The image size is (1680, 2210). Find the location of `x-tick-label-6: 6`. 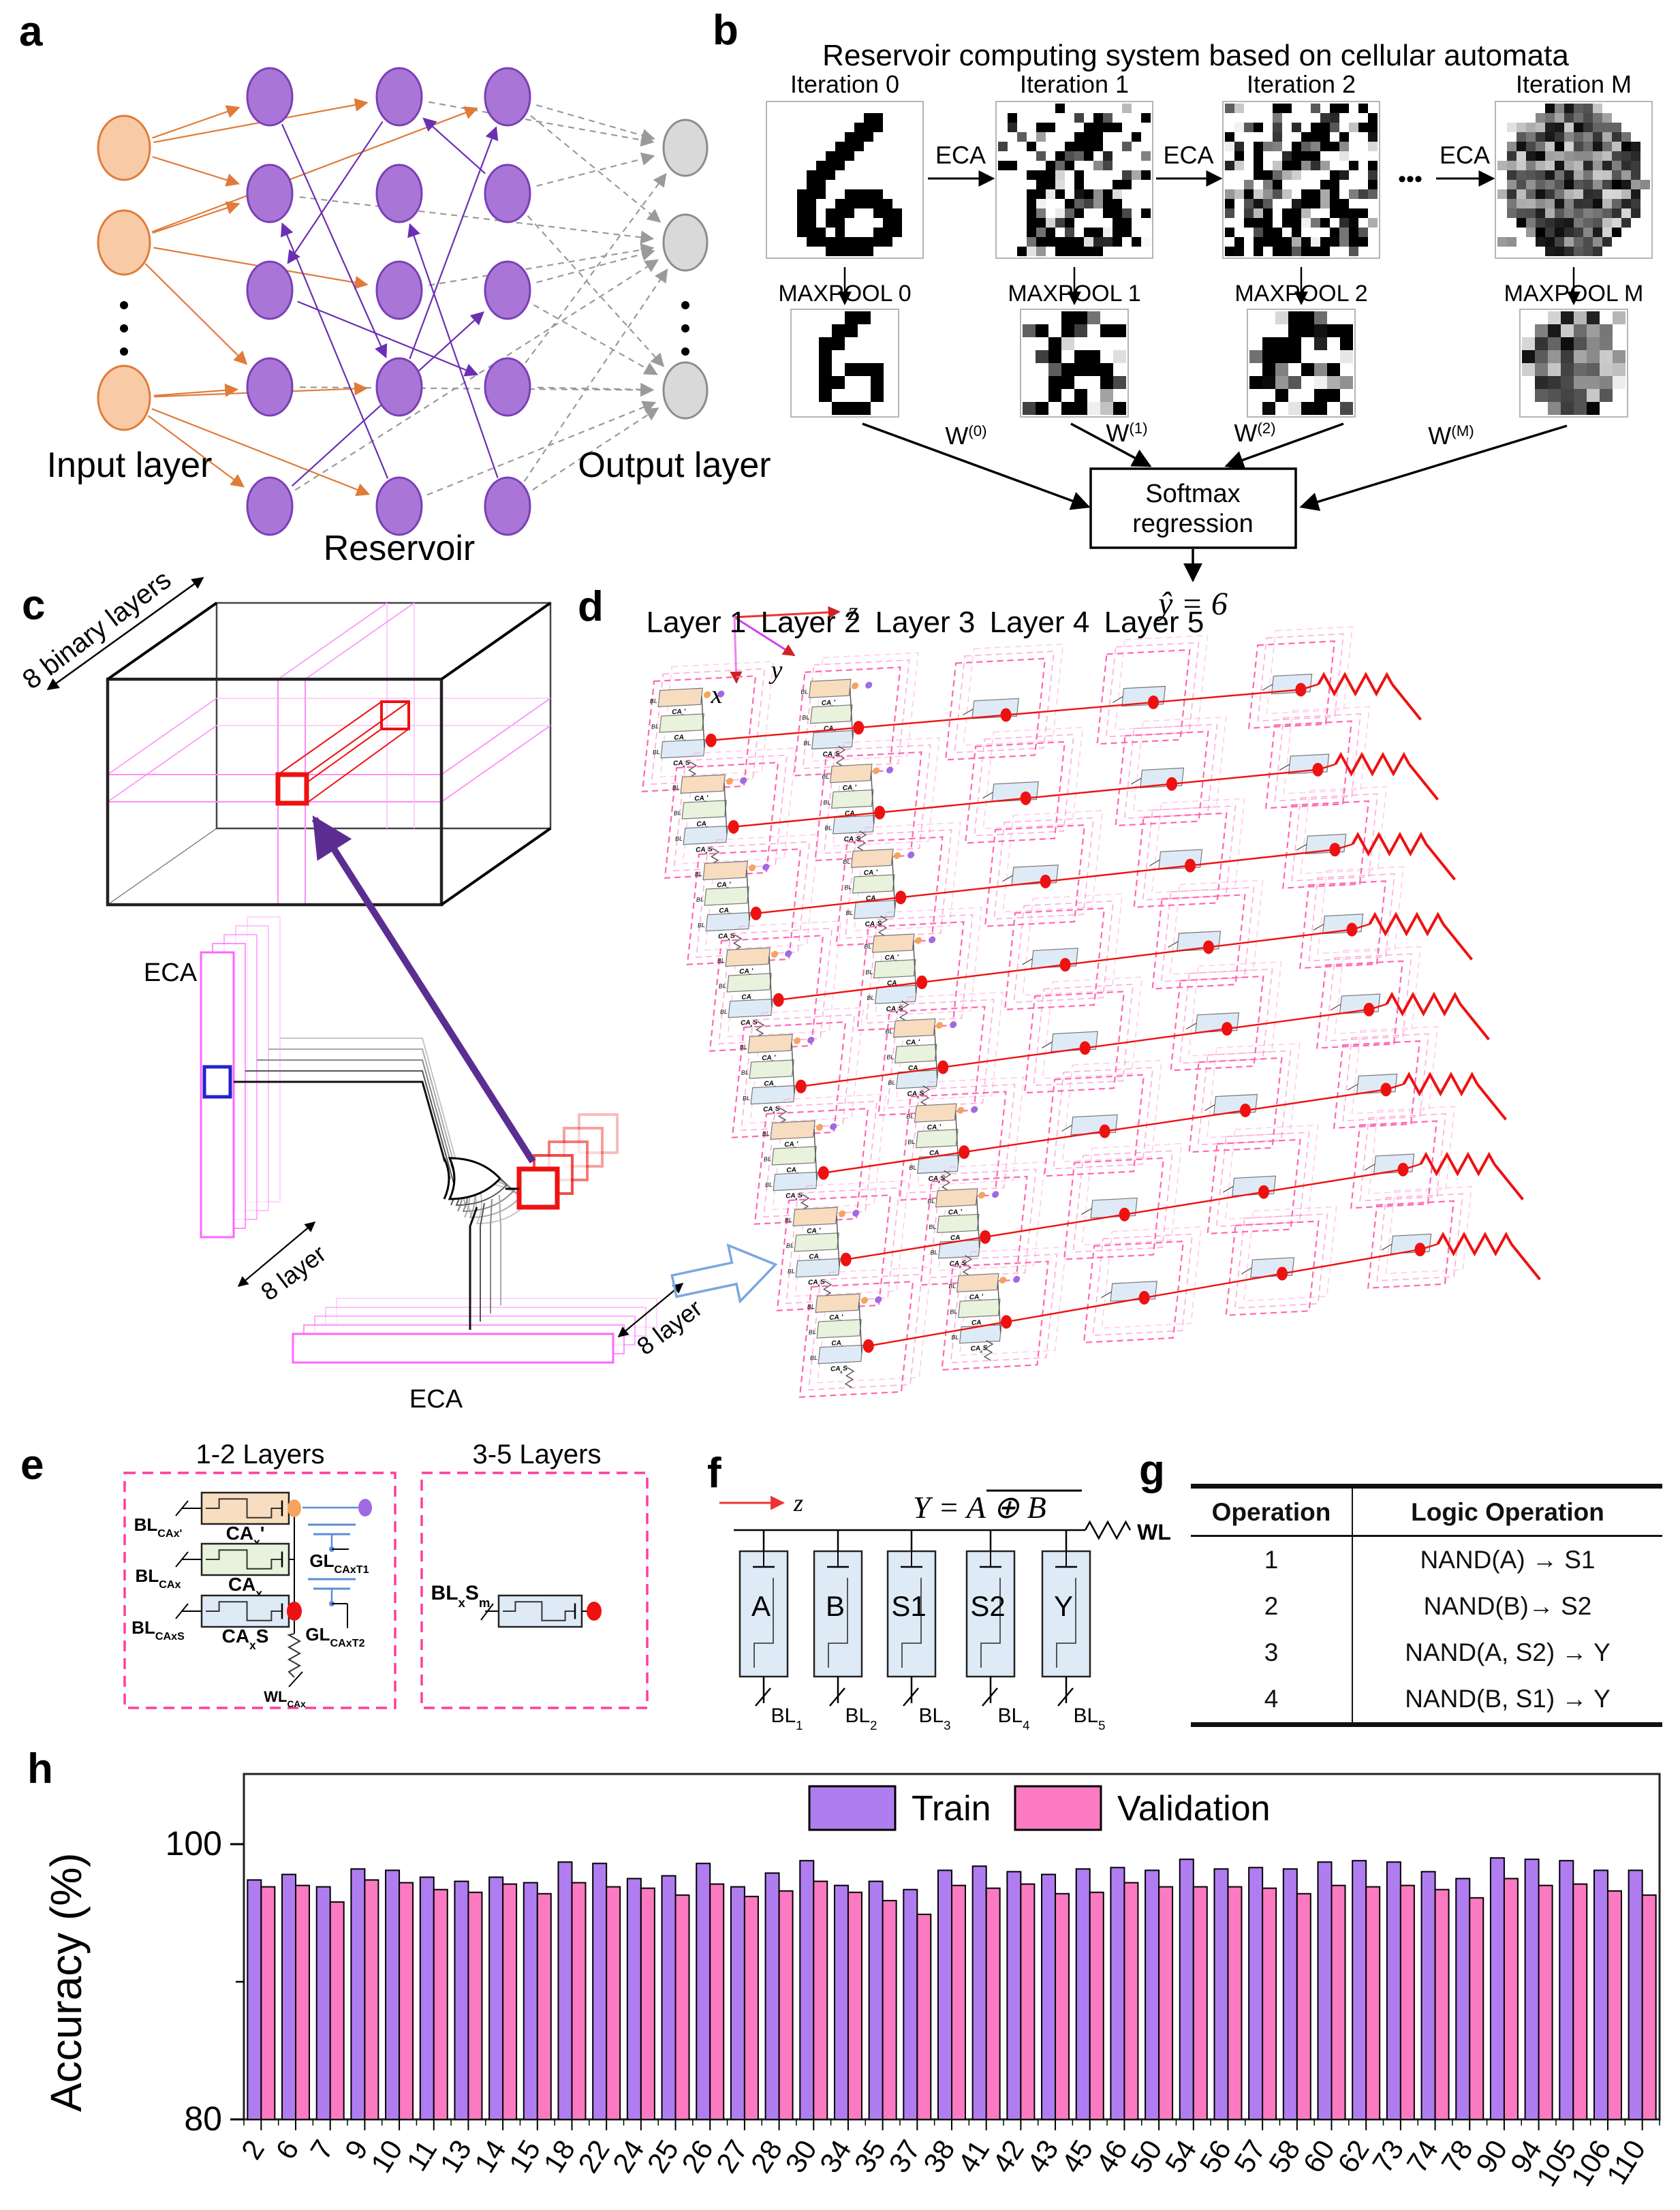

x-tick-label-6: 6 is located at coordinates (287, 2149).